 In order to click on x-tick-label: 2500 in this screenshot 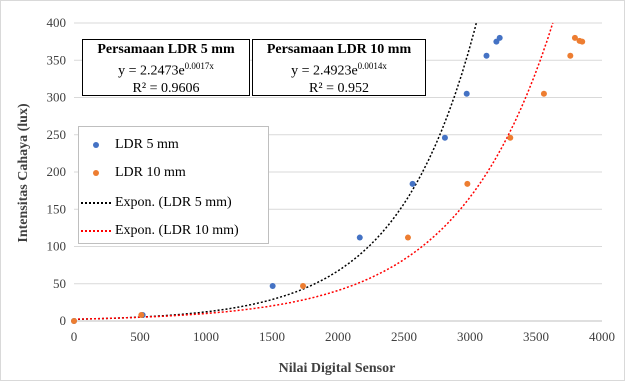, I will do `click(404, 336)`.